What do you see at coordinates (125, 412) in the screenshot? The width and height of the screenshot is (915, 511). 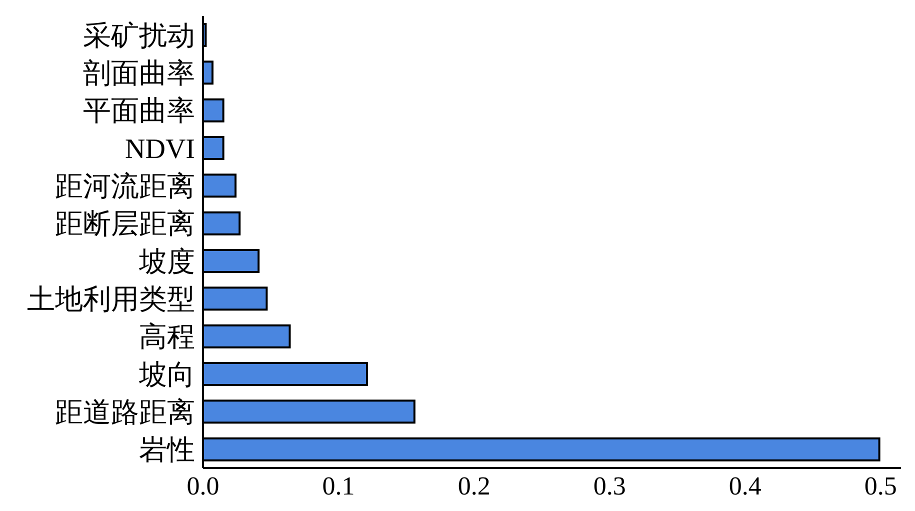 I see `y-tick-label: 距道路距离` at bounding box center [125, 412].